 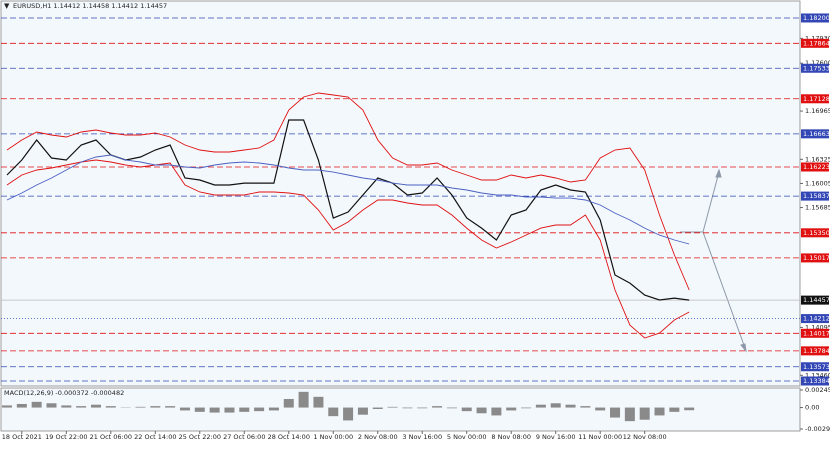 I want to click on menu-arrow: ▼, so click(x=7, y=6).